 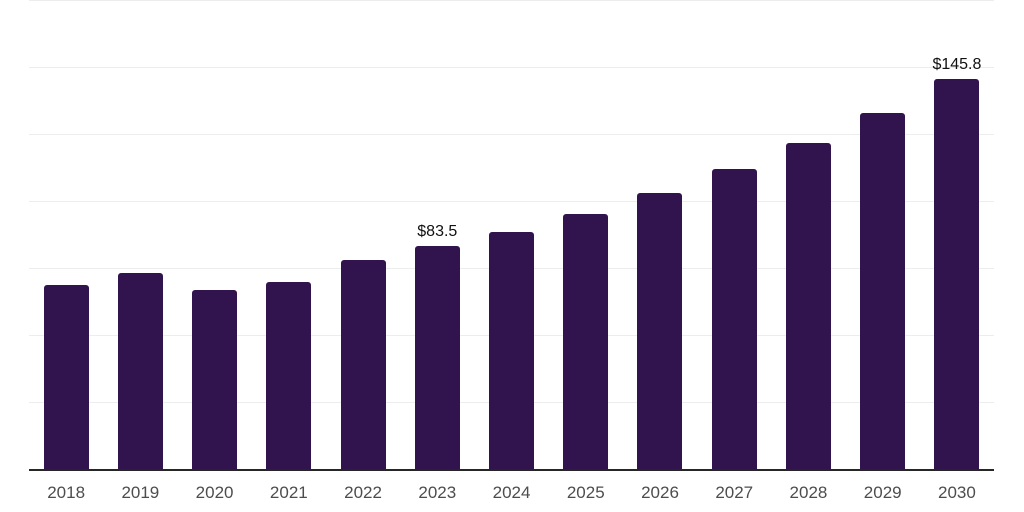 What do you see at coordinates (660, 492) in the screenshot?
I see `x-tick-label-2026: 2026` at bounding box center [660, 492].